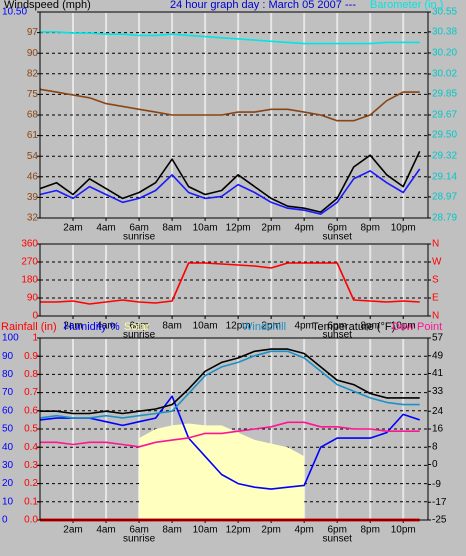 Image resolution: width=466 pixels, height=556 pixels. Describe the element at coordinates (444, 12) in the screenshot. I see `y2-tick-label: 30.55` at that location.